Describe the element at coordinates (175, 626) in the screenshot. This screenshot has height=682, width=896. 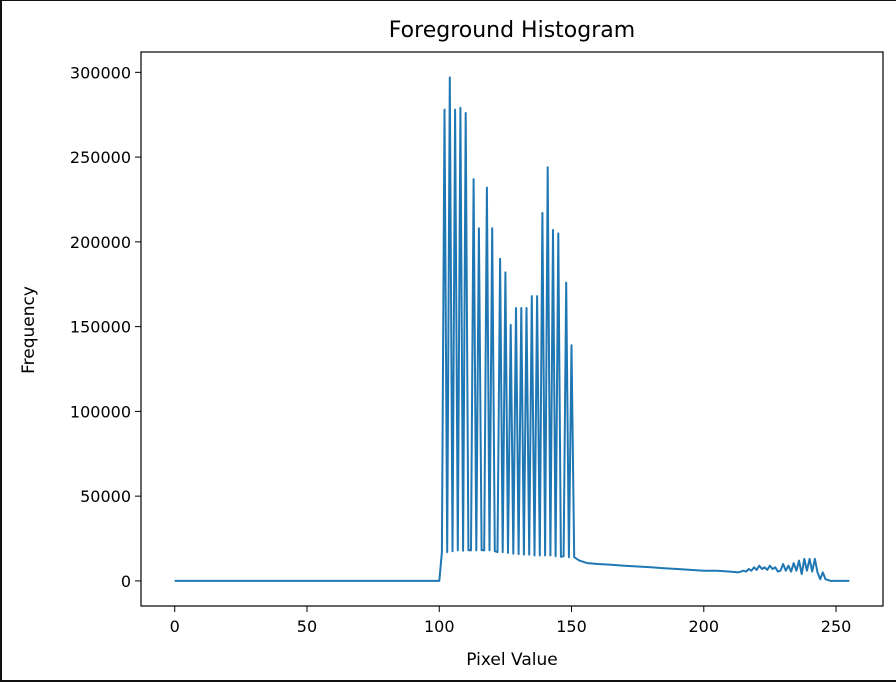
I see `x-tick-label: 0` at that location.